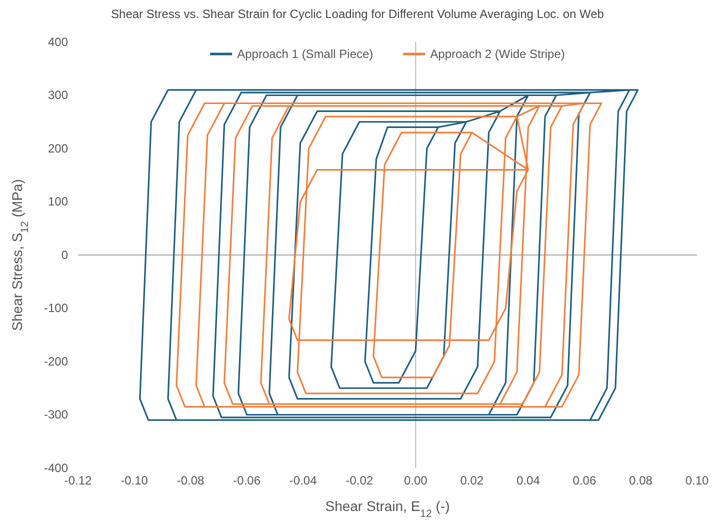 This screenshot has height=527, width=715. I want to click on x-tick-label: 0.04, so click(528, 481).